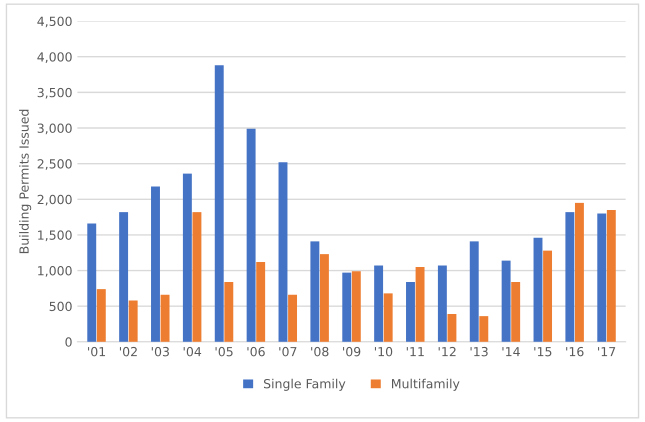 The width and height of the screenshot is (645, 422). Describe the element at coordinates (68, 342) in the screenshot. I see `y-tick-label: 0` at that location.